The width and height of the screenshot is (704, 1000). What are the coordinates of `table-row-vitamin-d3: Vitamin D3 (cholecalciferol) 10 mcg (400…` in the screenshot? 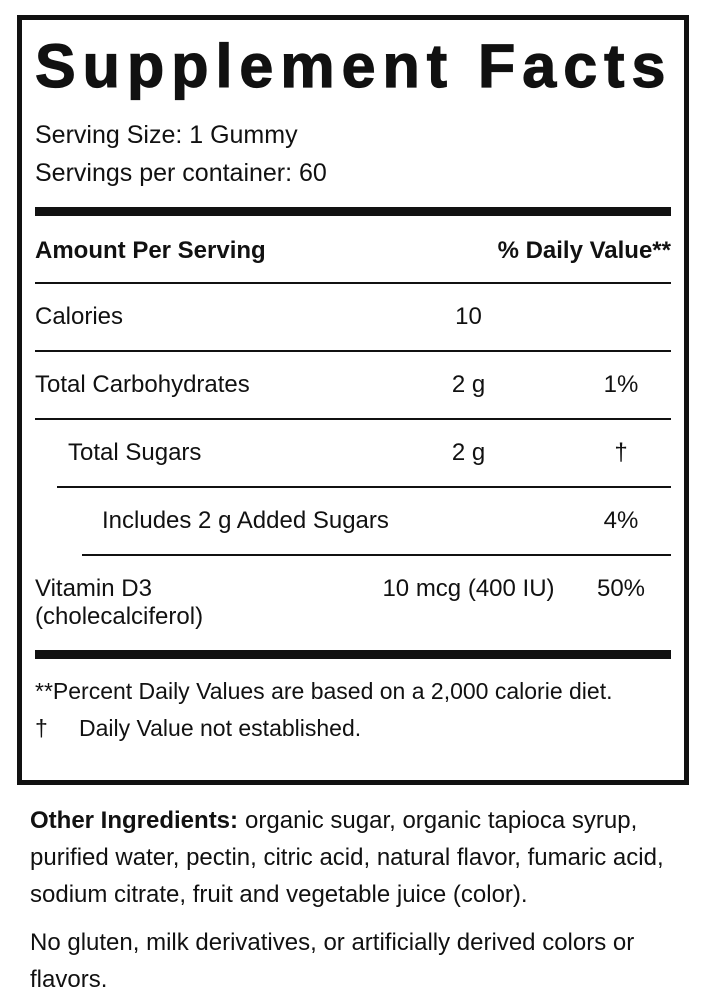 It's located at (353, 603).